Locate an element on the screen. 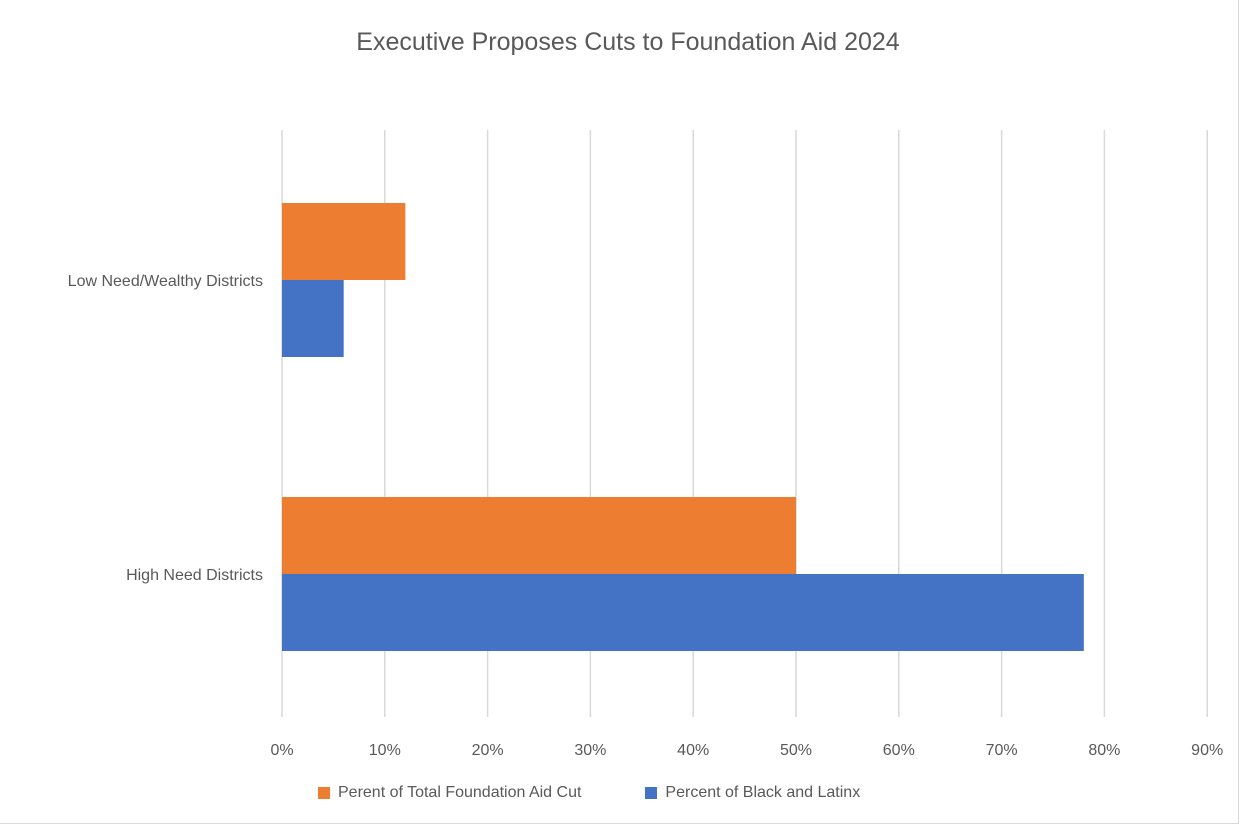 The width and height of the screenshot is (1240, 825). x-tick-label-20: 20% is located at coordinates (488, 750).